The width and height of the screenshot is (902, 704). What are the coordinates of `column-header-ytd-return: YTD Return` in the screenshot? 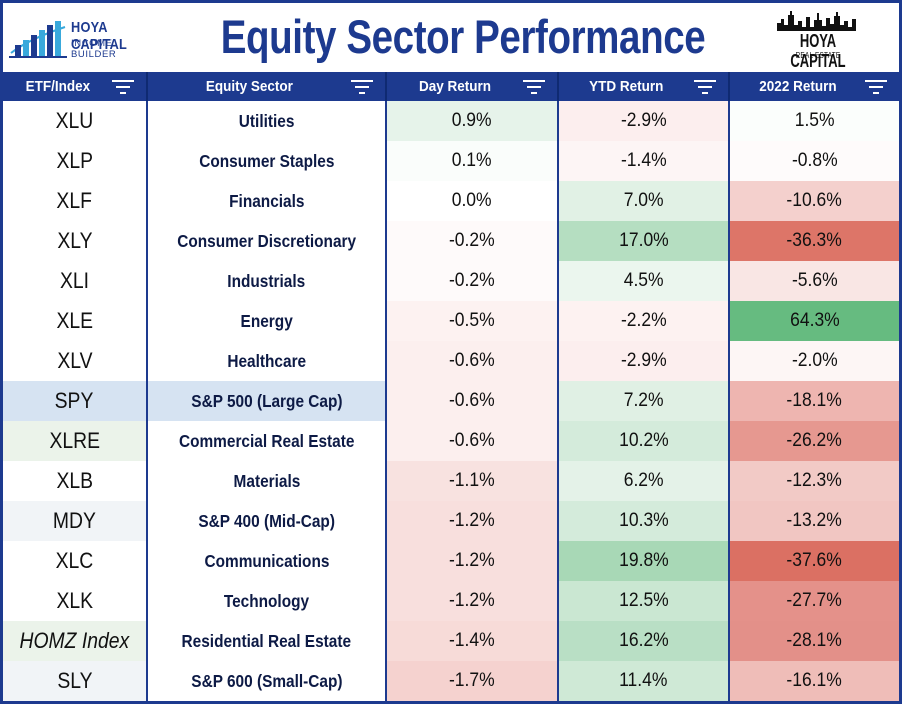 It's located at (644, 86).